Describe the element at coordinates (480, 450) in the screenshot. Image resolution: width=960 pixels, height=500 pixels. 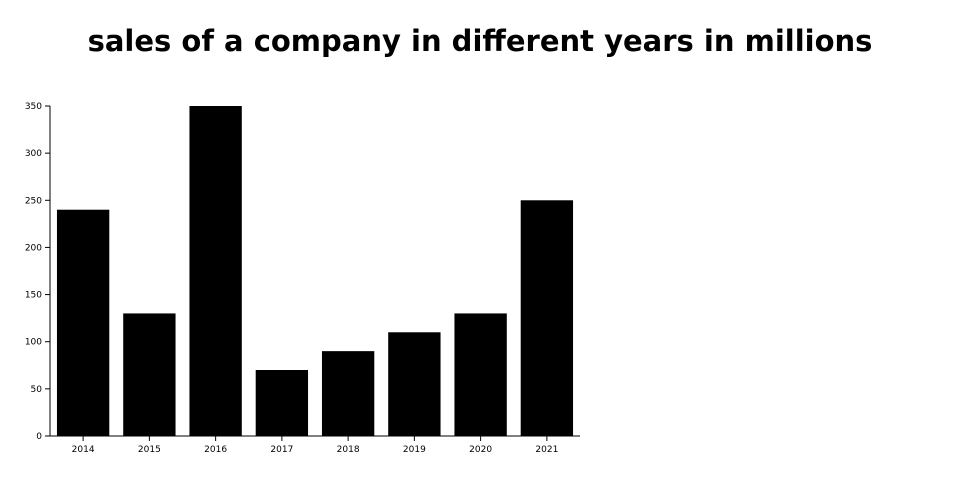
I see `x-tick-label: 2020` at that location.